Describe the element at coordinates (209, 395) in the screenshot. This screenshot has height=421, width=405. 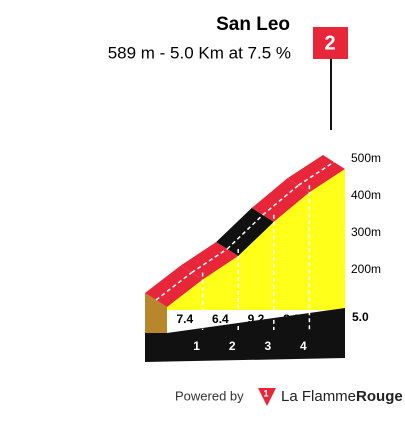
I see `powered-by: Powered by` at that location.